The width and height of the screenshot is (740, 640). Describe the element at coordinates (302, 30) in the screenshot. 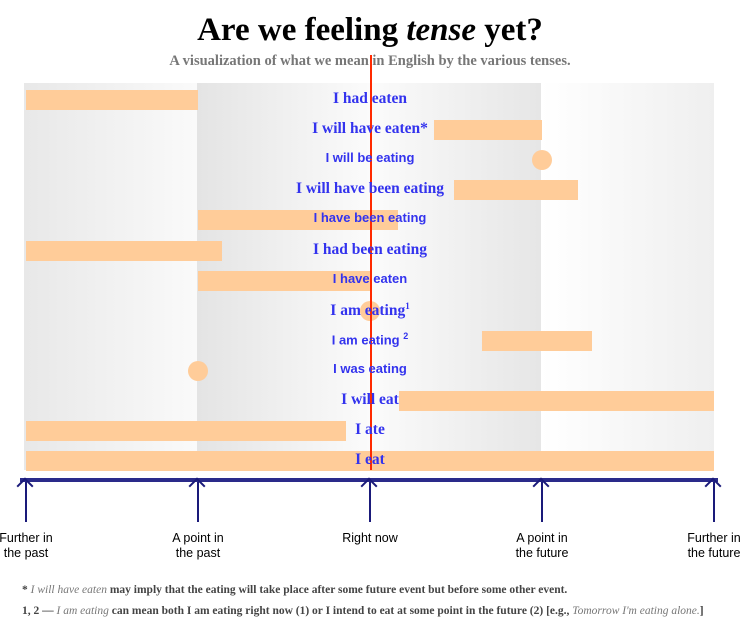

I see `title-text: Are we feeling` at that location.